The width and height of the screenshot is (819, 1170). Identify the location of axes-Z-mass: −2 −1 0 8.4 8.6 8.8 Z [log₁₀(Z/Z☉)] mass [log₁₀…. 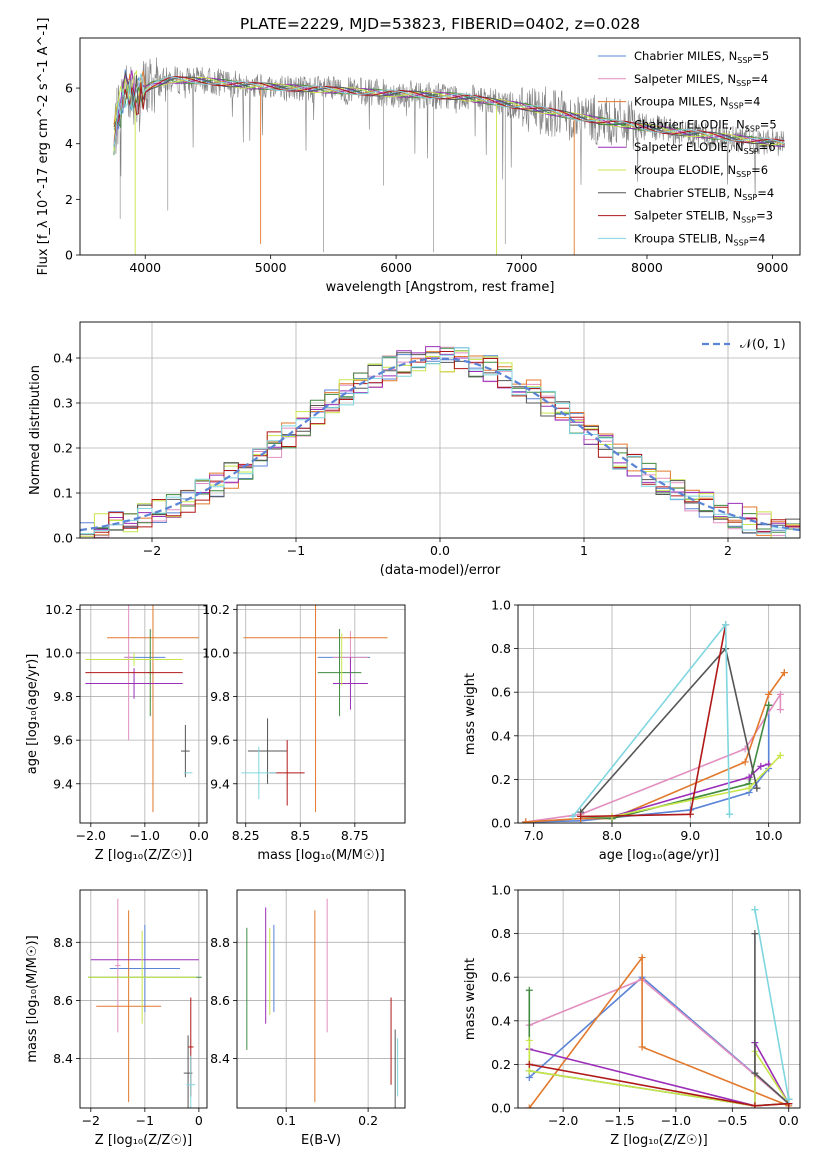
(116, 1018).